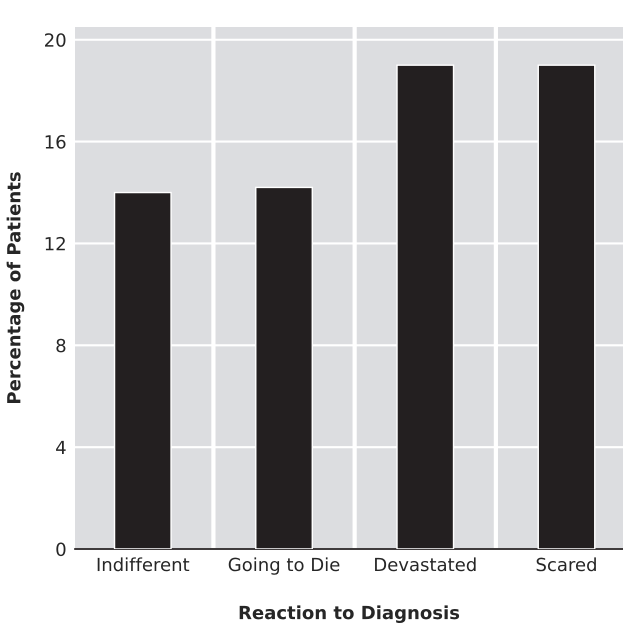 This screenshot has height=628, width=623. I want to click on y-tick-label: 4, so click(61, 447).